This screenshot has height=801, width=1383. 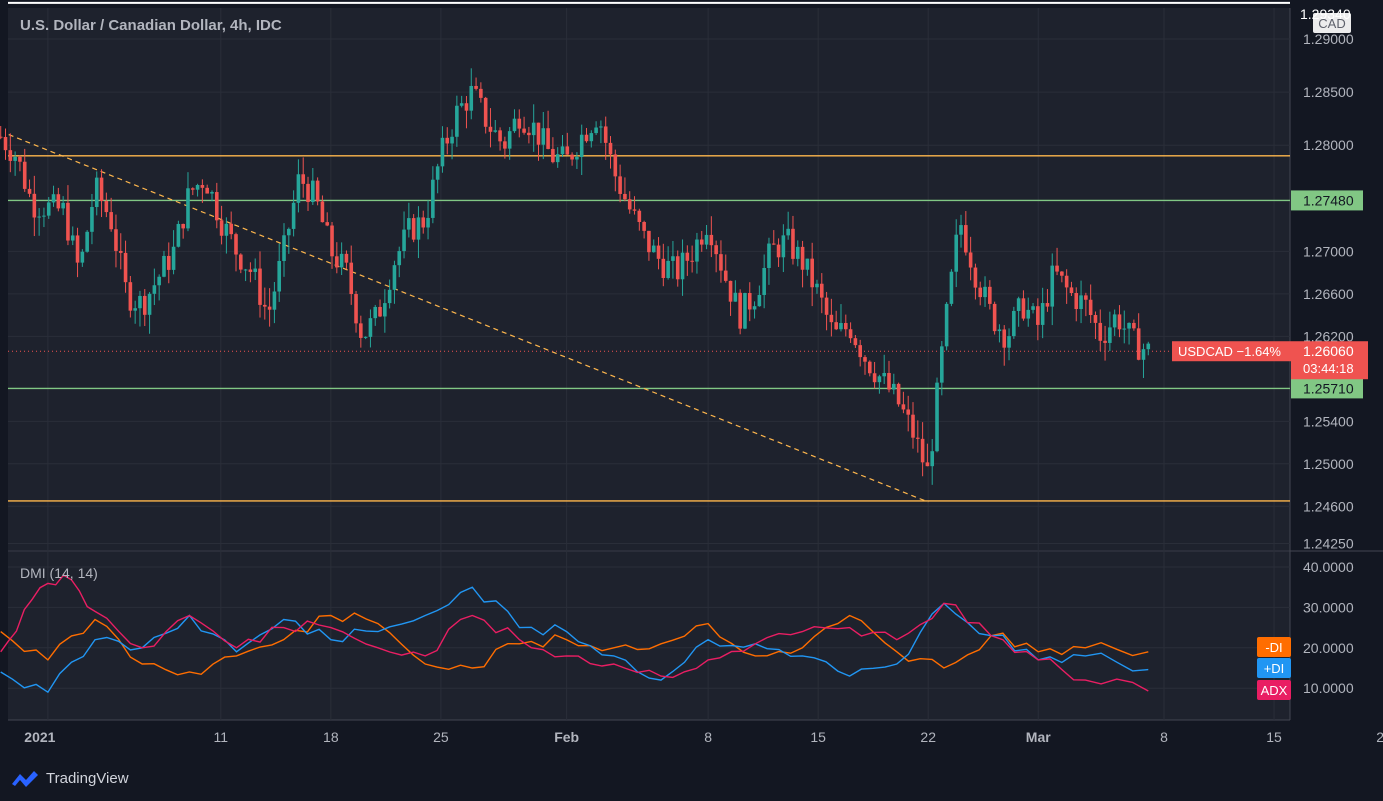 What do you see at coordinates (1328, 567) in the screenshot?
I see `dmi-tick-label: 40.0000` at bounding box center [1328, 567].